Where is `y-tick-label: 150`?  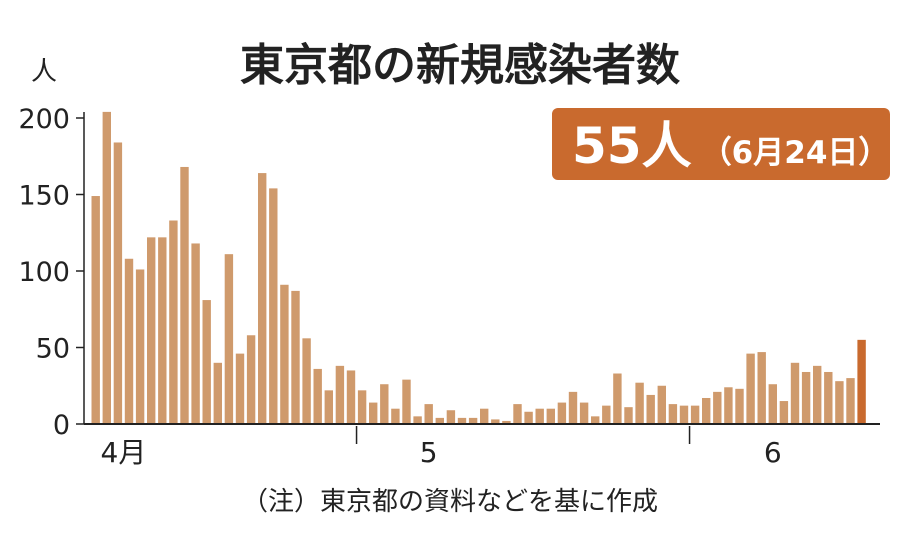
y-tick-label: 150 is located at coordinates (44, 196).